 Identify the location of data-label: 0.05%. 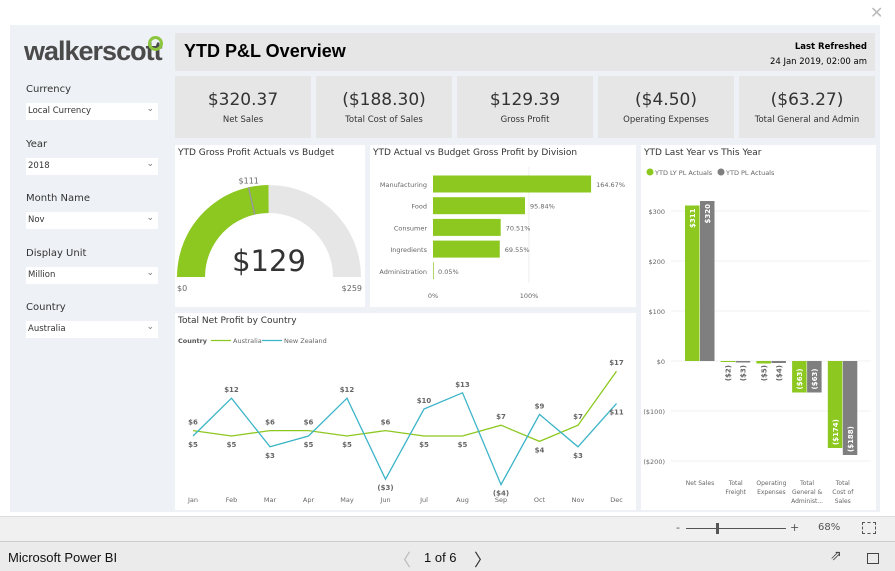
(448, 272).